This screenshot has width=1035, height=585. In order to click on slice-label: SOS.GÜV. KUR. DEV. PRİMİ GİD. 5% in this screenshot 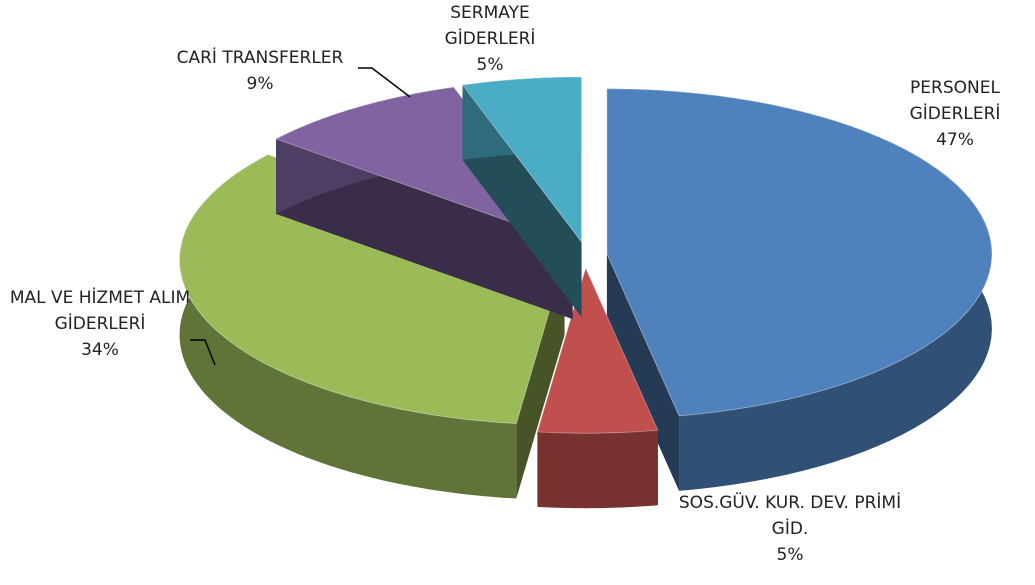, I will do `click(790, 529)`.